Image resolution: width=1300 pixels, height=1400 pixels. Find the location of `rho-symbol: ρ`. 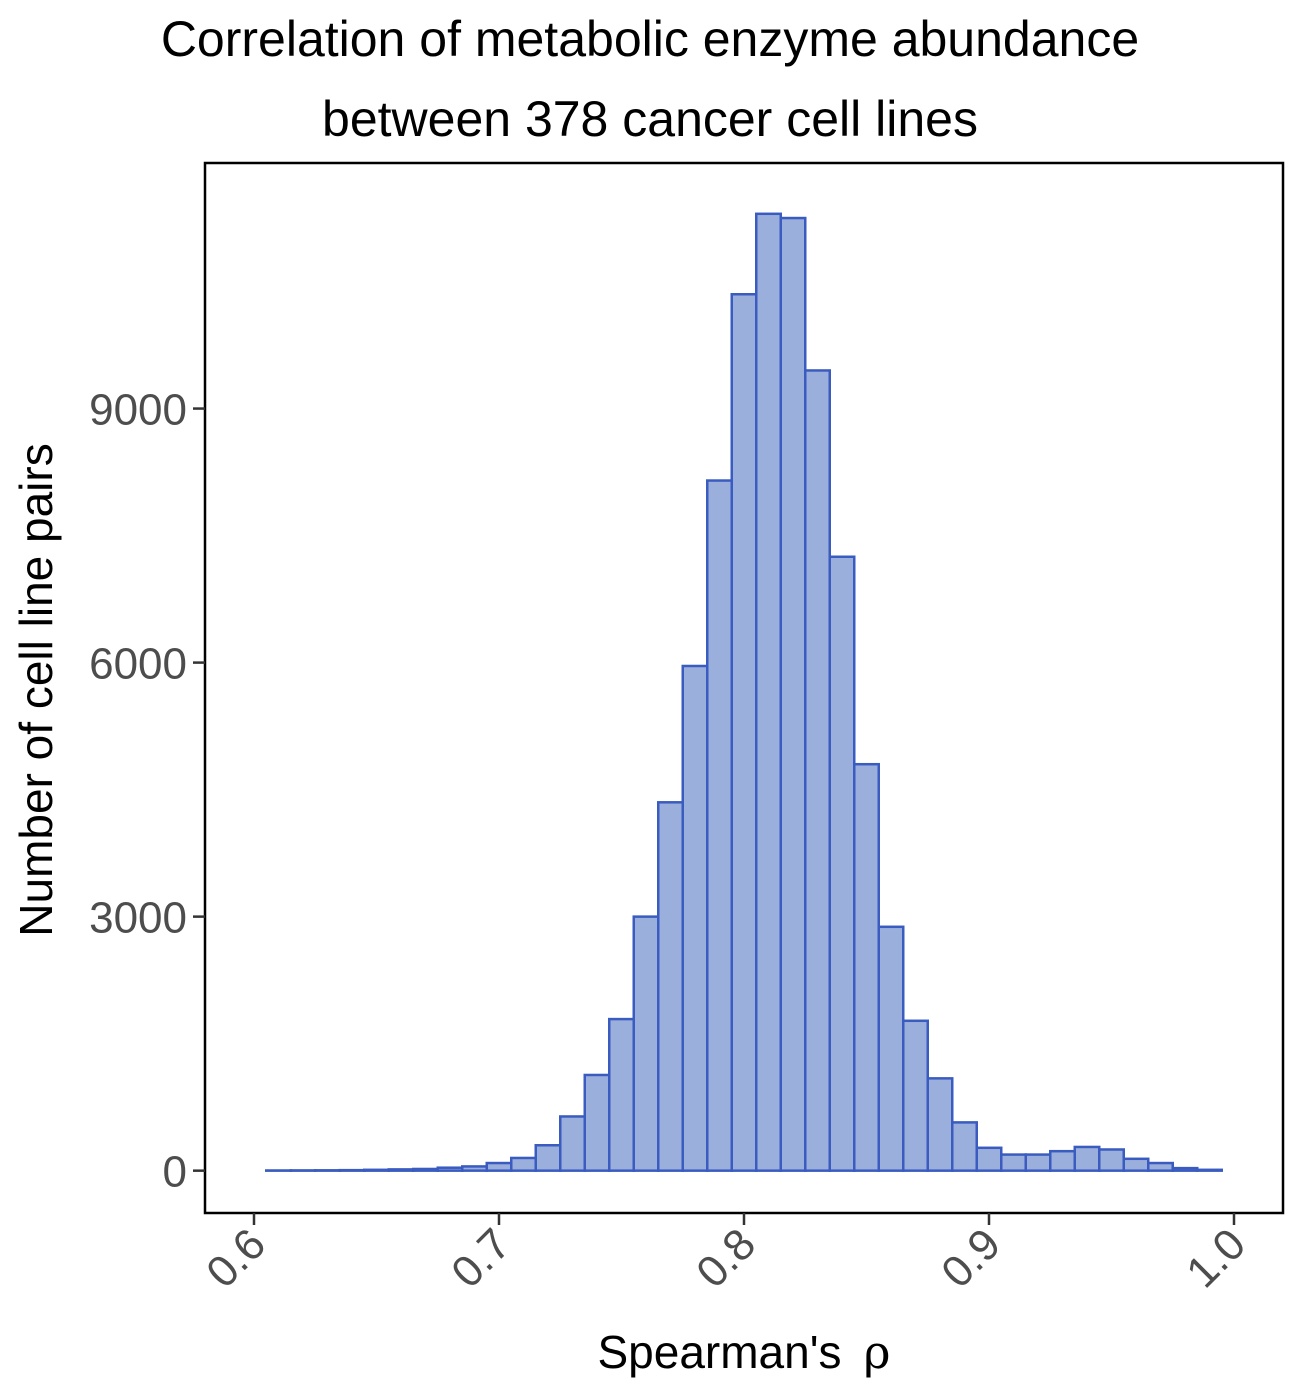

rho-symbol: ρ is located at coordinates (876, 1352).